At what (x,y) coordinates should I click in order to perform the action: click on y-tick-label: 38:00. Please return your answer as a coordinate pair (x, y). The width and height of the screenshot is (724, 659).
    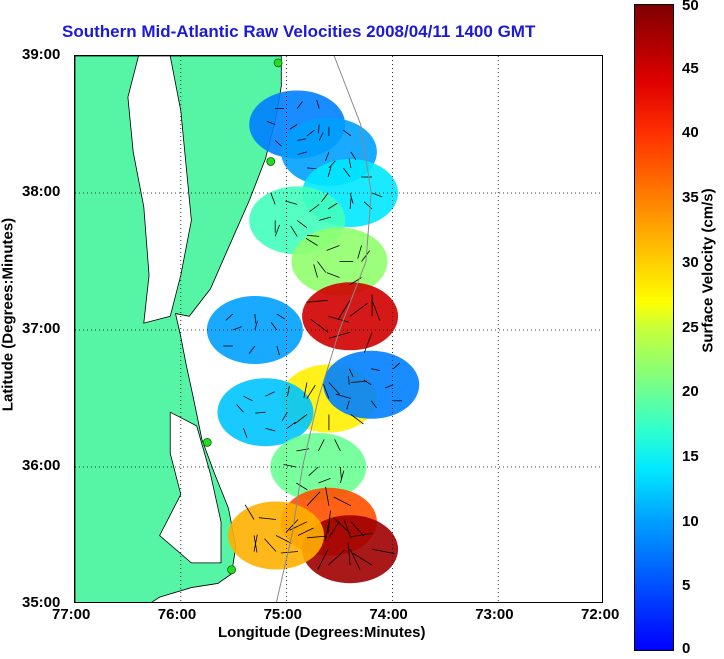
    Looking at the image, I should click on (41, 191).